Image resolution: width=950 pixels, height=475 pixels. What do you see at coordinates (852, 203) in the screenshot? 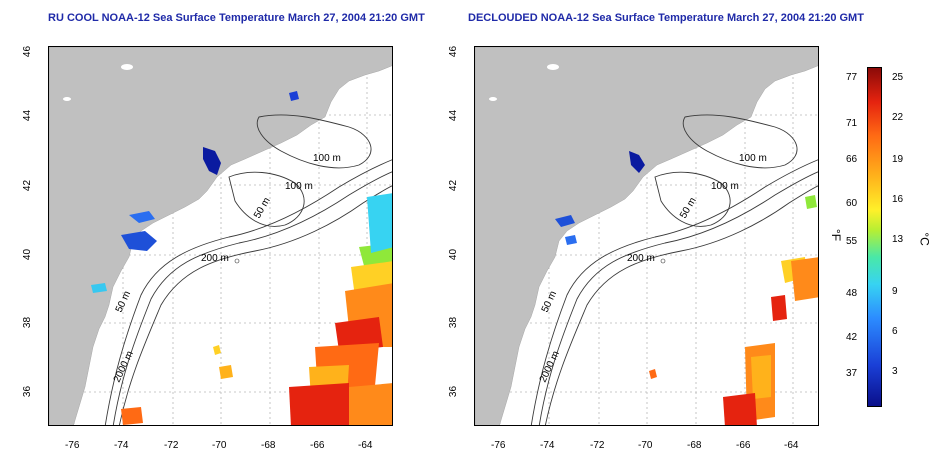
I see `colorbar-f-tick-4: 60` at bounding box center [852, 203].